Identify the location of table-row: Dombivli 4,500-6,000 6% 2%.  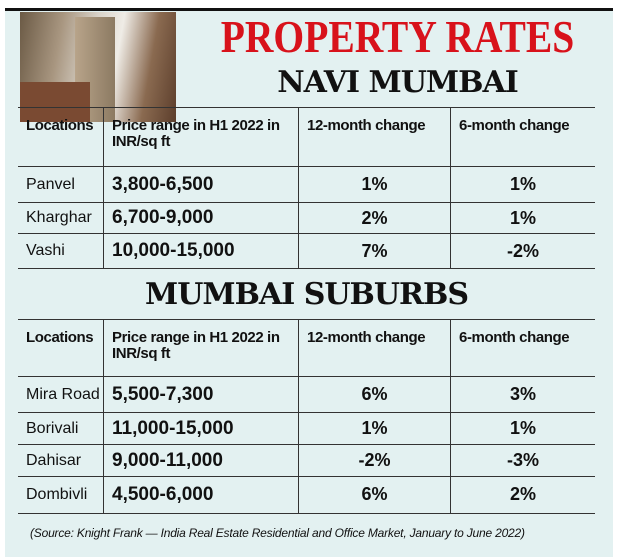
(306, 494).